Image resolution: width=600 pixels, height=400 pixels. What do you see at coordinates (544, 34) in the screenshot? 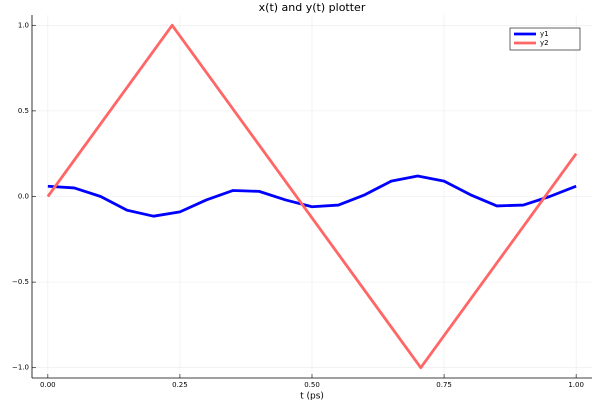
I see `legend-label: y1` at bounding box center [544, 34].